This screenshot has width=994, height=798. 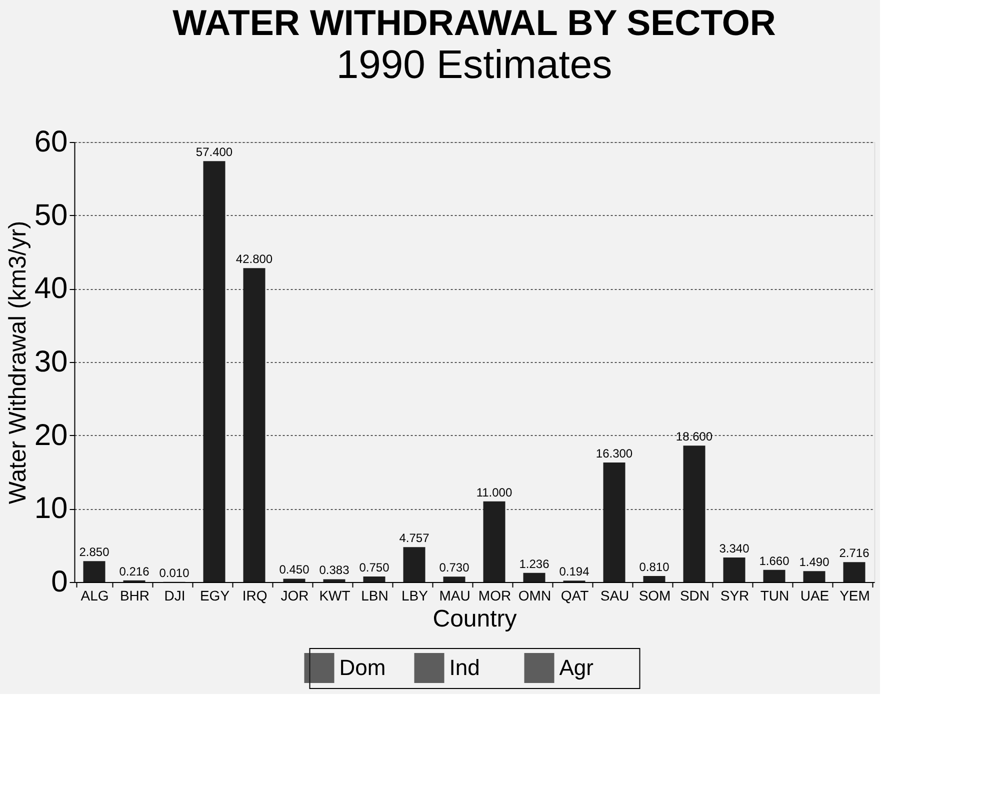 What do you see at coordinates (535, 596) in the screenshot?
I see `x-tick-label: OMN` at bounding box center [535, 596].